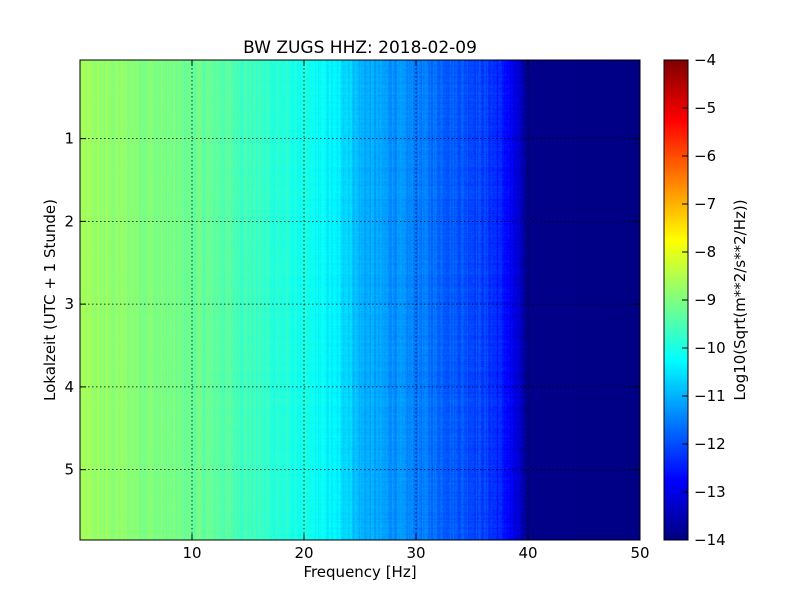  What do you see at coordinates (740, 299) in the screenshot?
I see `colorbar-label: Log10(Sqrt(m**2/s**2/Hz))` at bounding box center [740, 299].